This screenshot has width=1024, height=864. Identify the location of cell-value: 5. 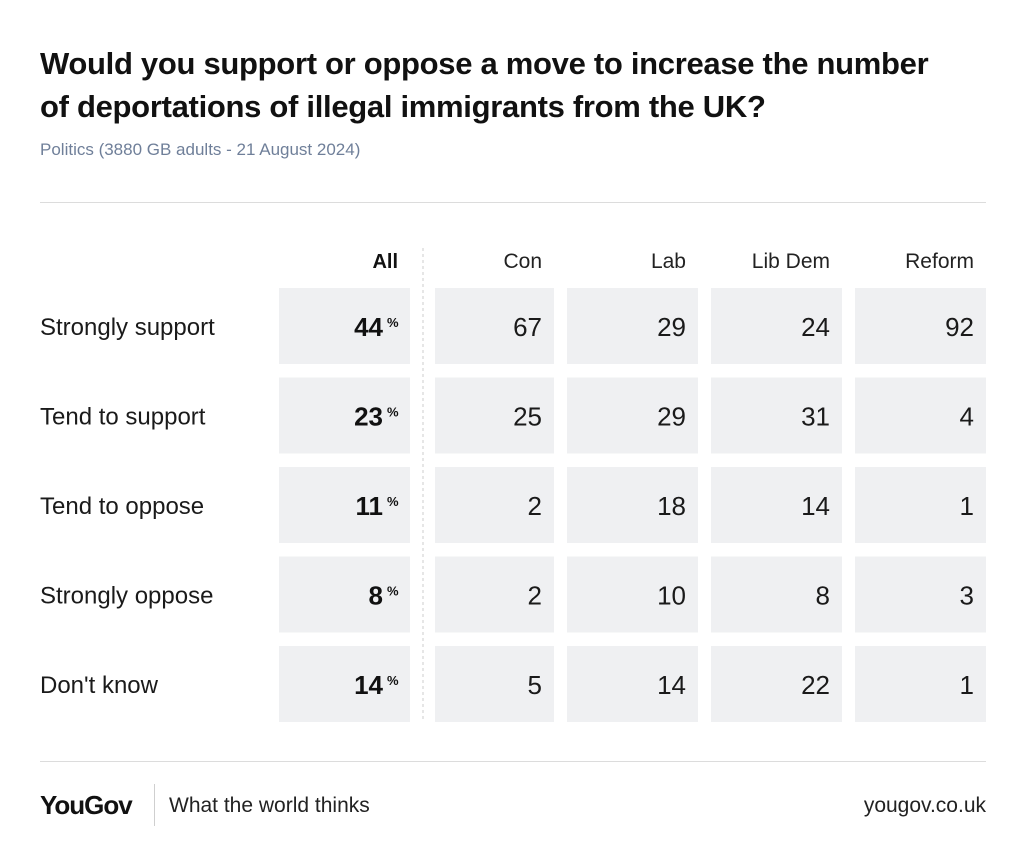
(535, 685).